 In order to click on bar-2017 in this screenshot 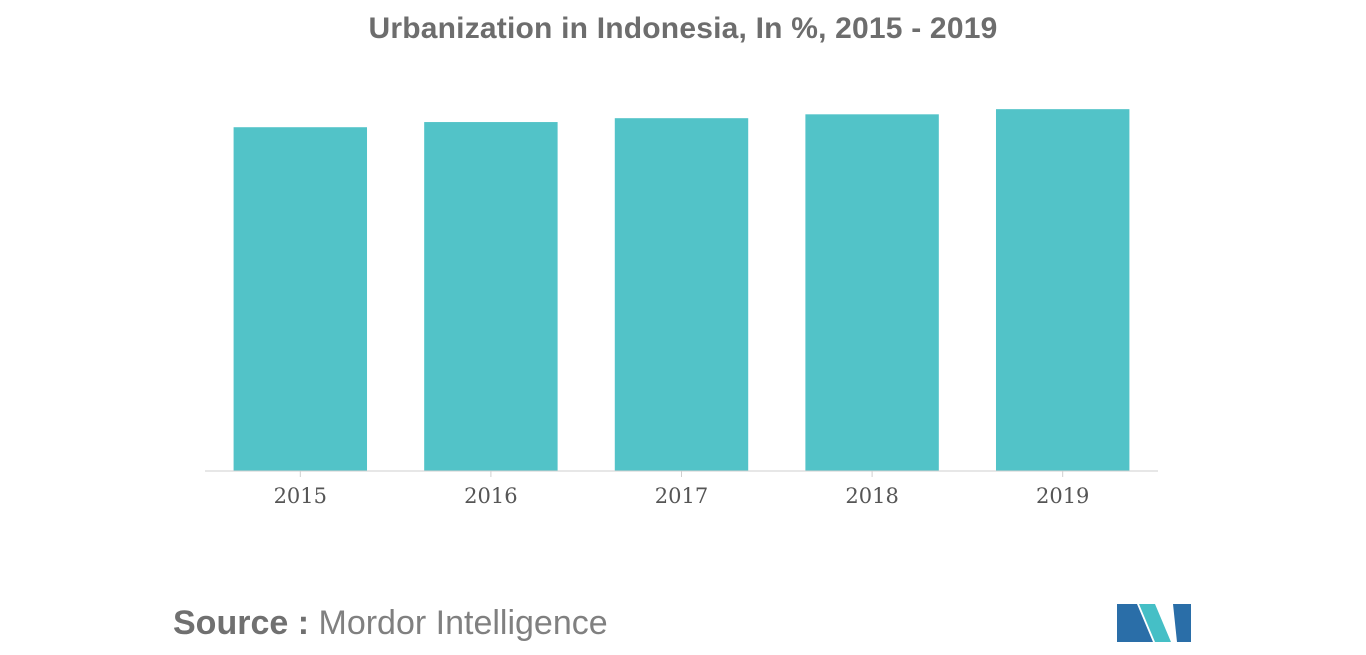, I will do `click(681, 294)`.